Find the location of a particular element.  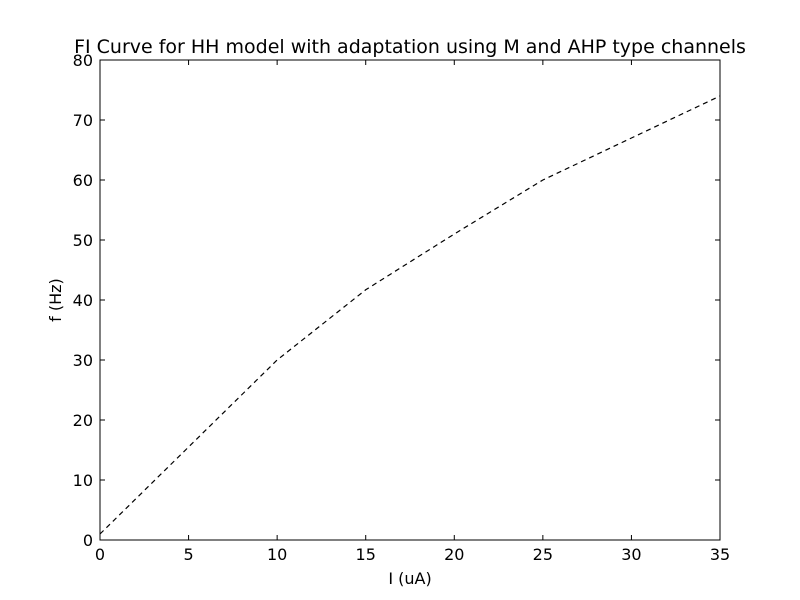

x-axis-title: I (uA) is located at coordinates (409, 578).